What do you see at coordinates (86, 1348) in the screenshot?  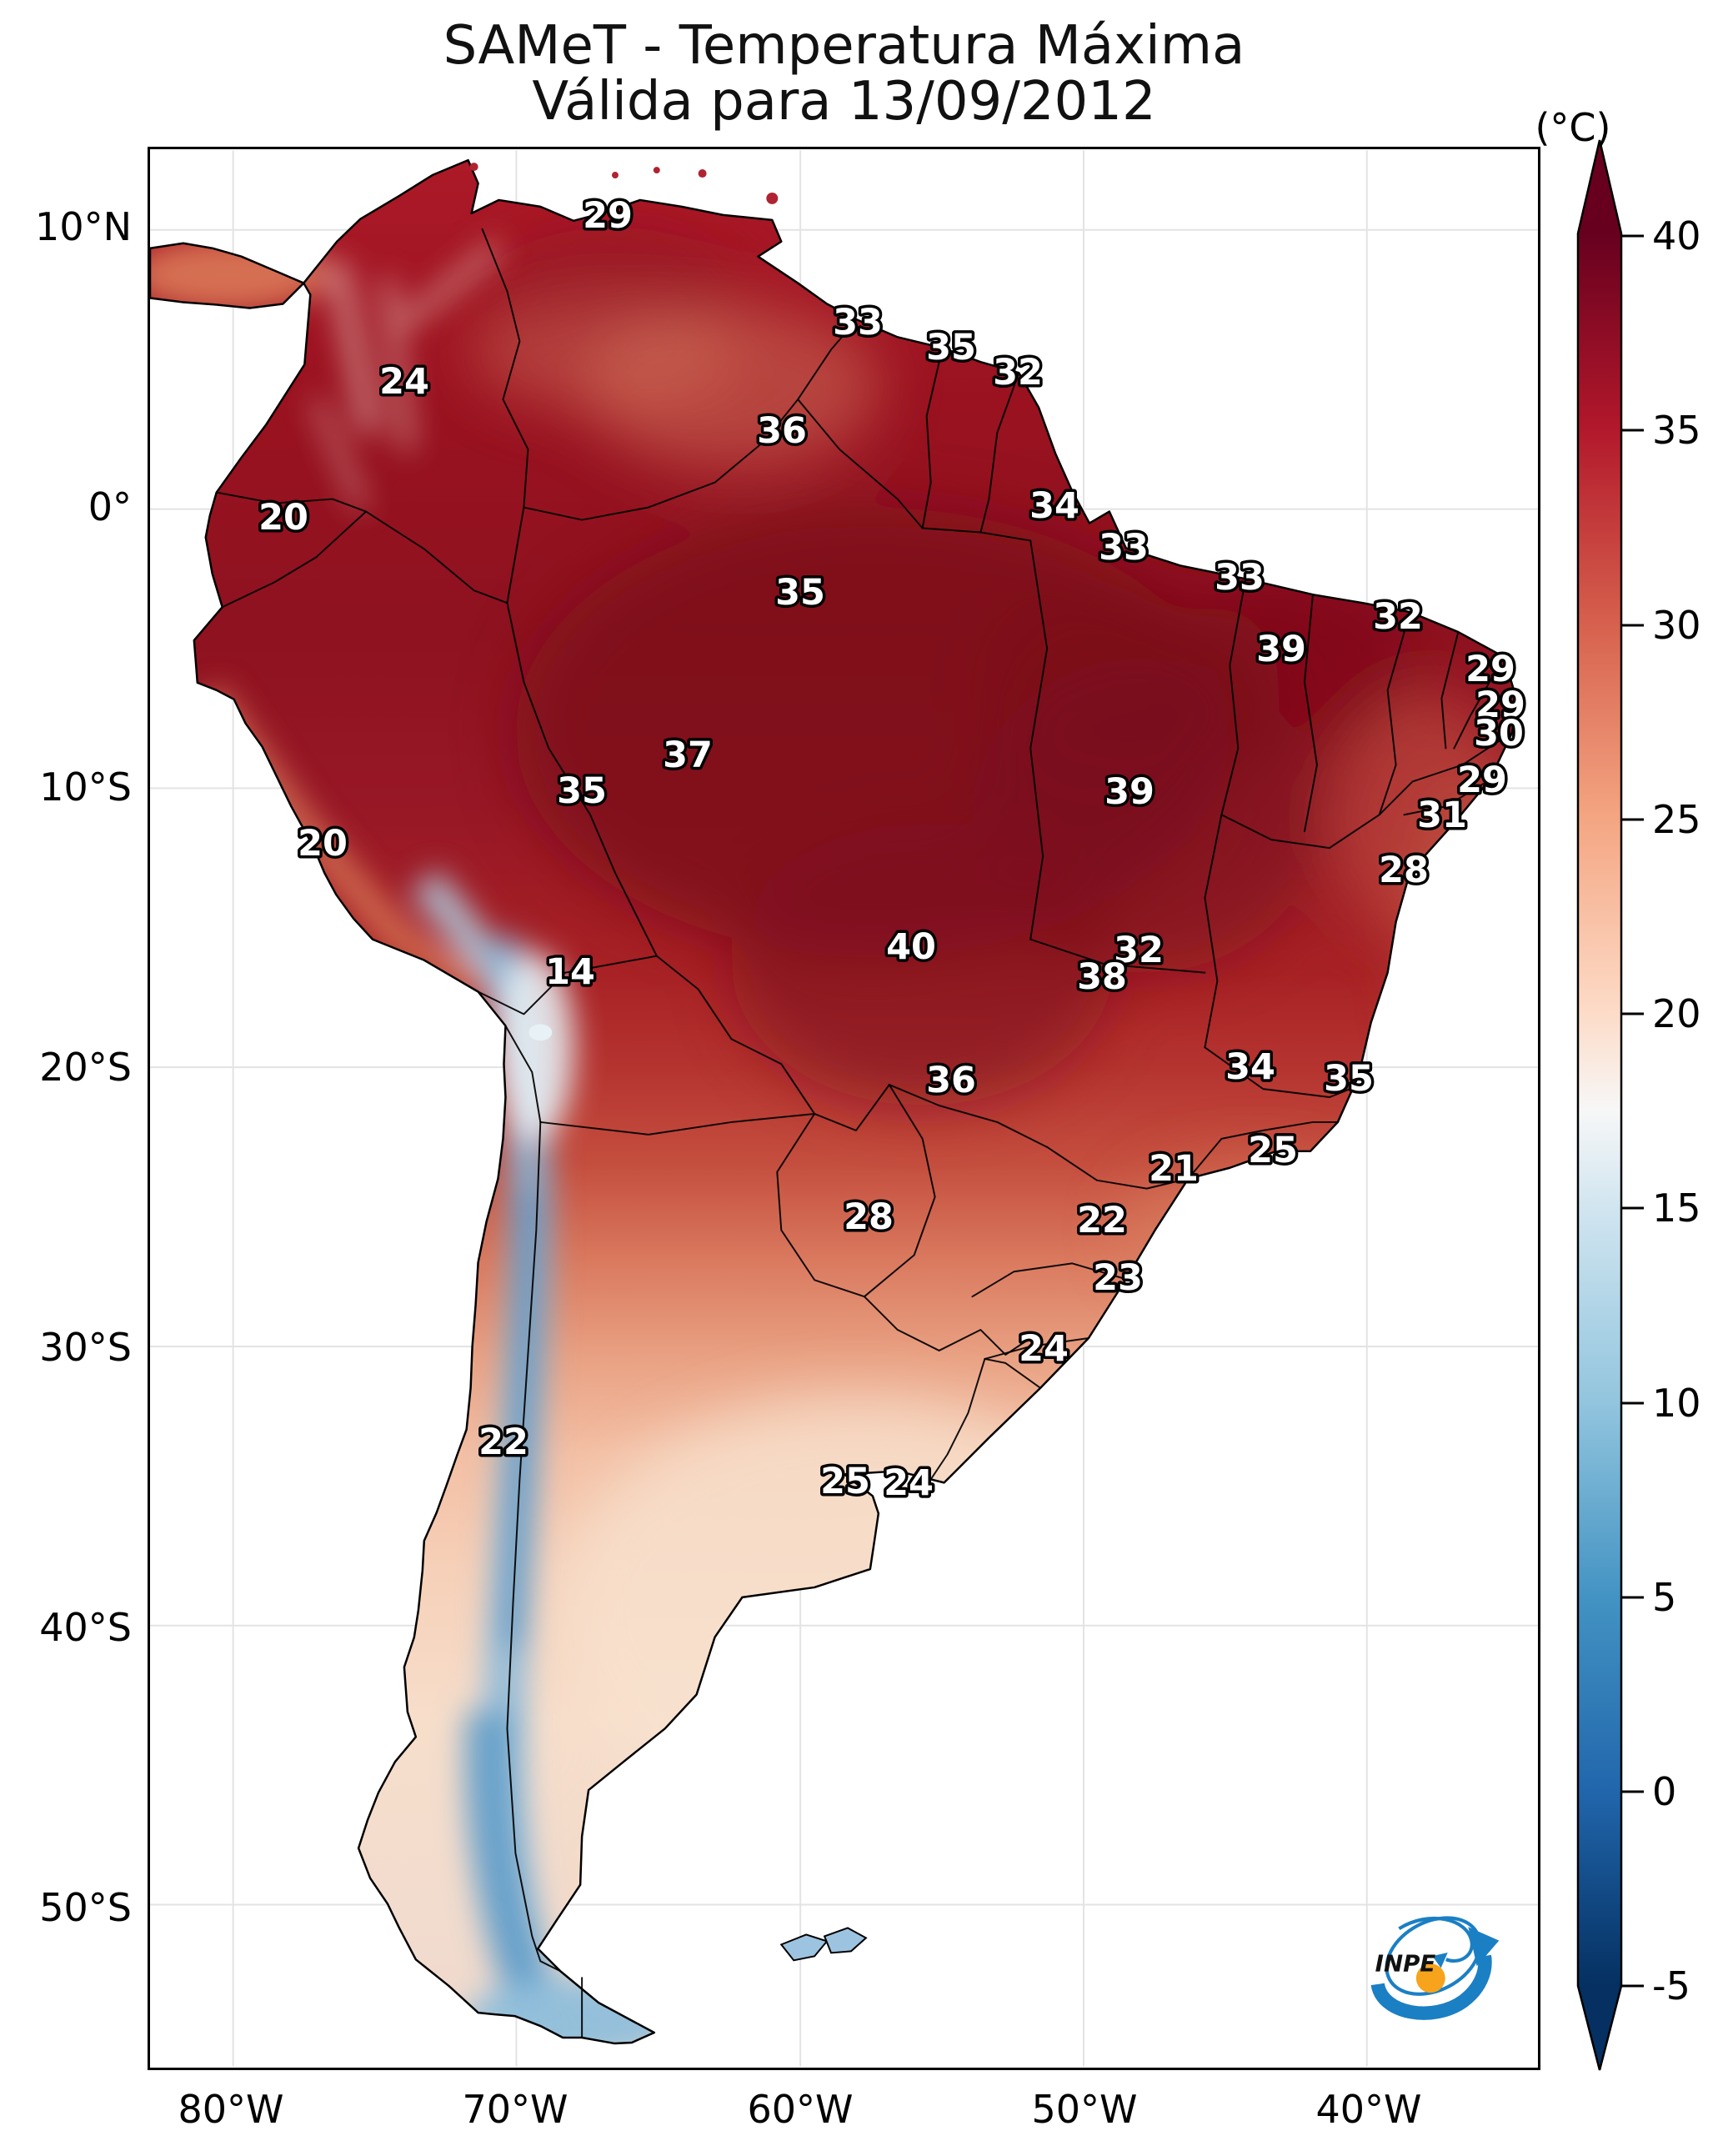 I see `lat-tick-label: 30°S` at bounding box center [86, 1348].